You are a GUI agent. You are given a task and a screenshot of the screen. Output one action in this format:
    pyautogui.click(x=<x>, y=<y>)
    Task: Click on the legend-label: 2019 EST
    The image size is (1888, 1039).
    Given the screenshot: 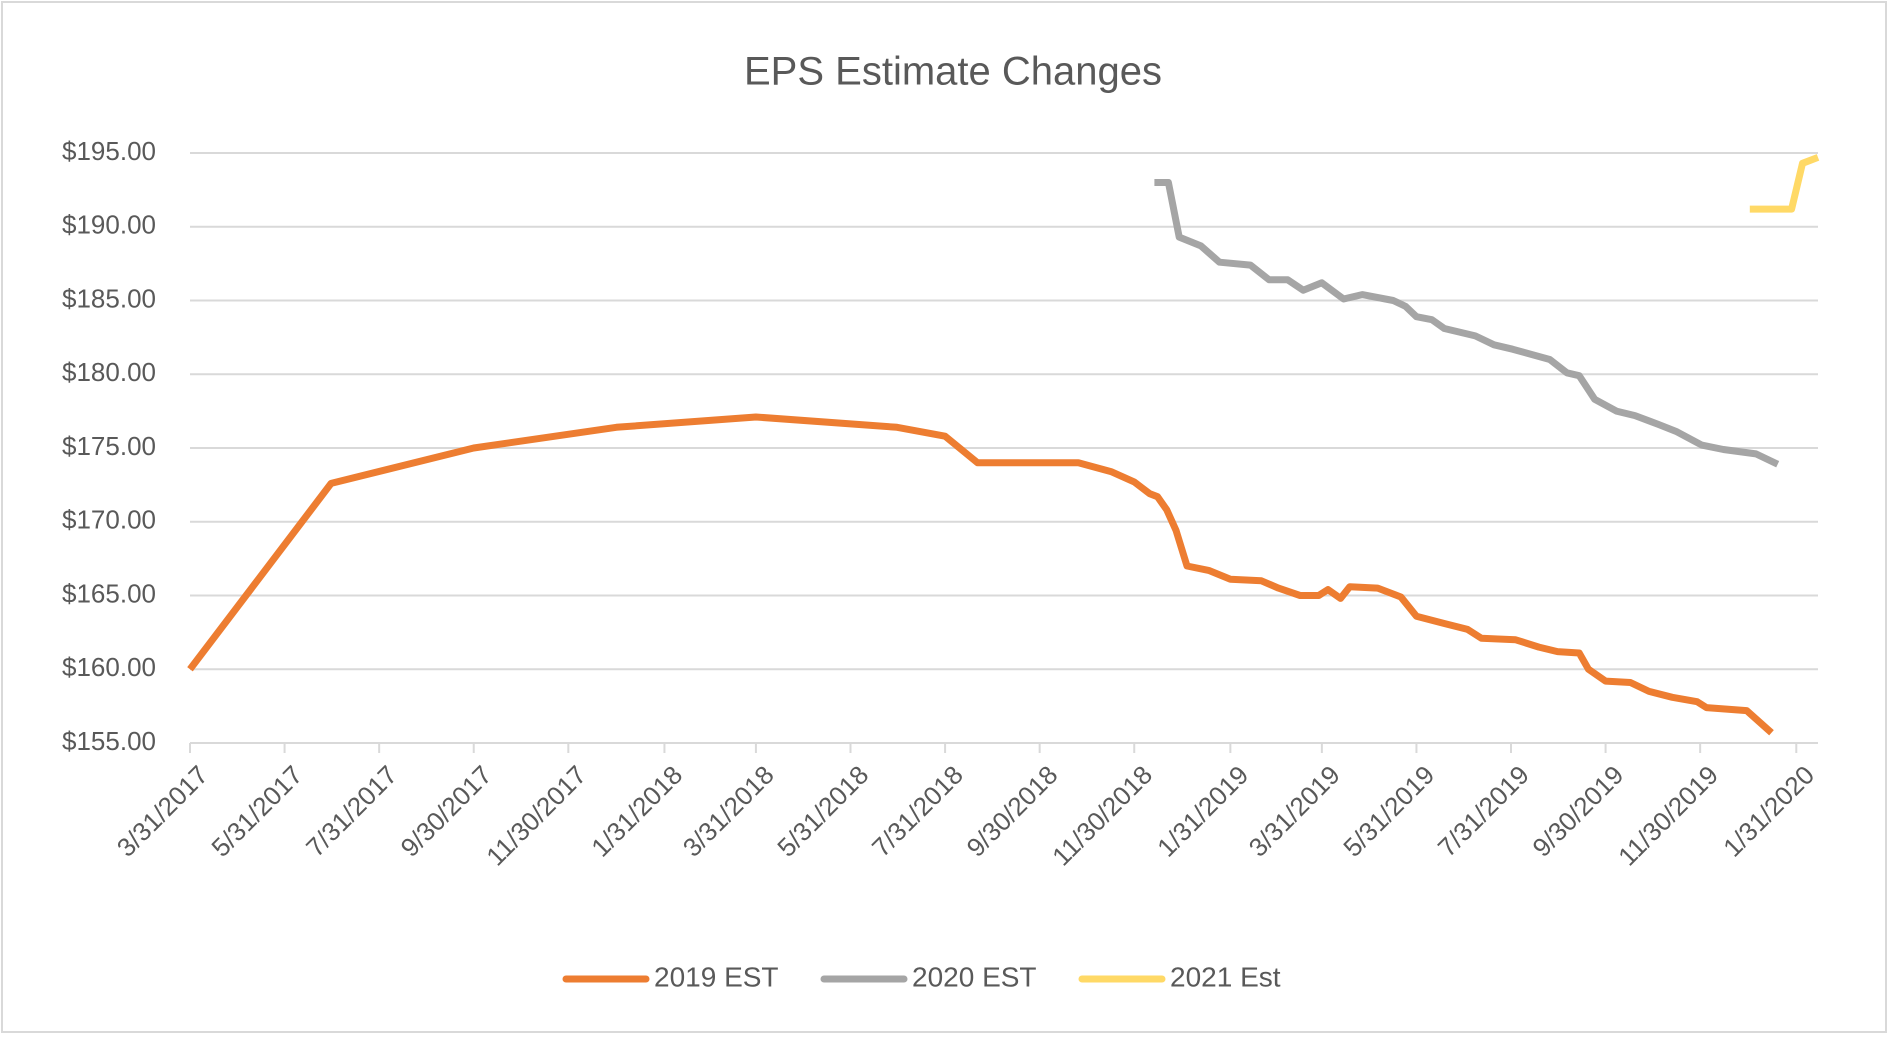 What is the action you would take?
    pyautogui.click(x=716, y=976)
    